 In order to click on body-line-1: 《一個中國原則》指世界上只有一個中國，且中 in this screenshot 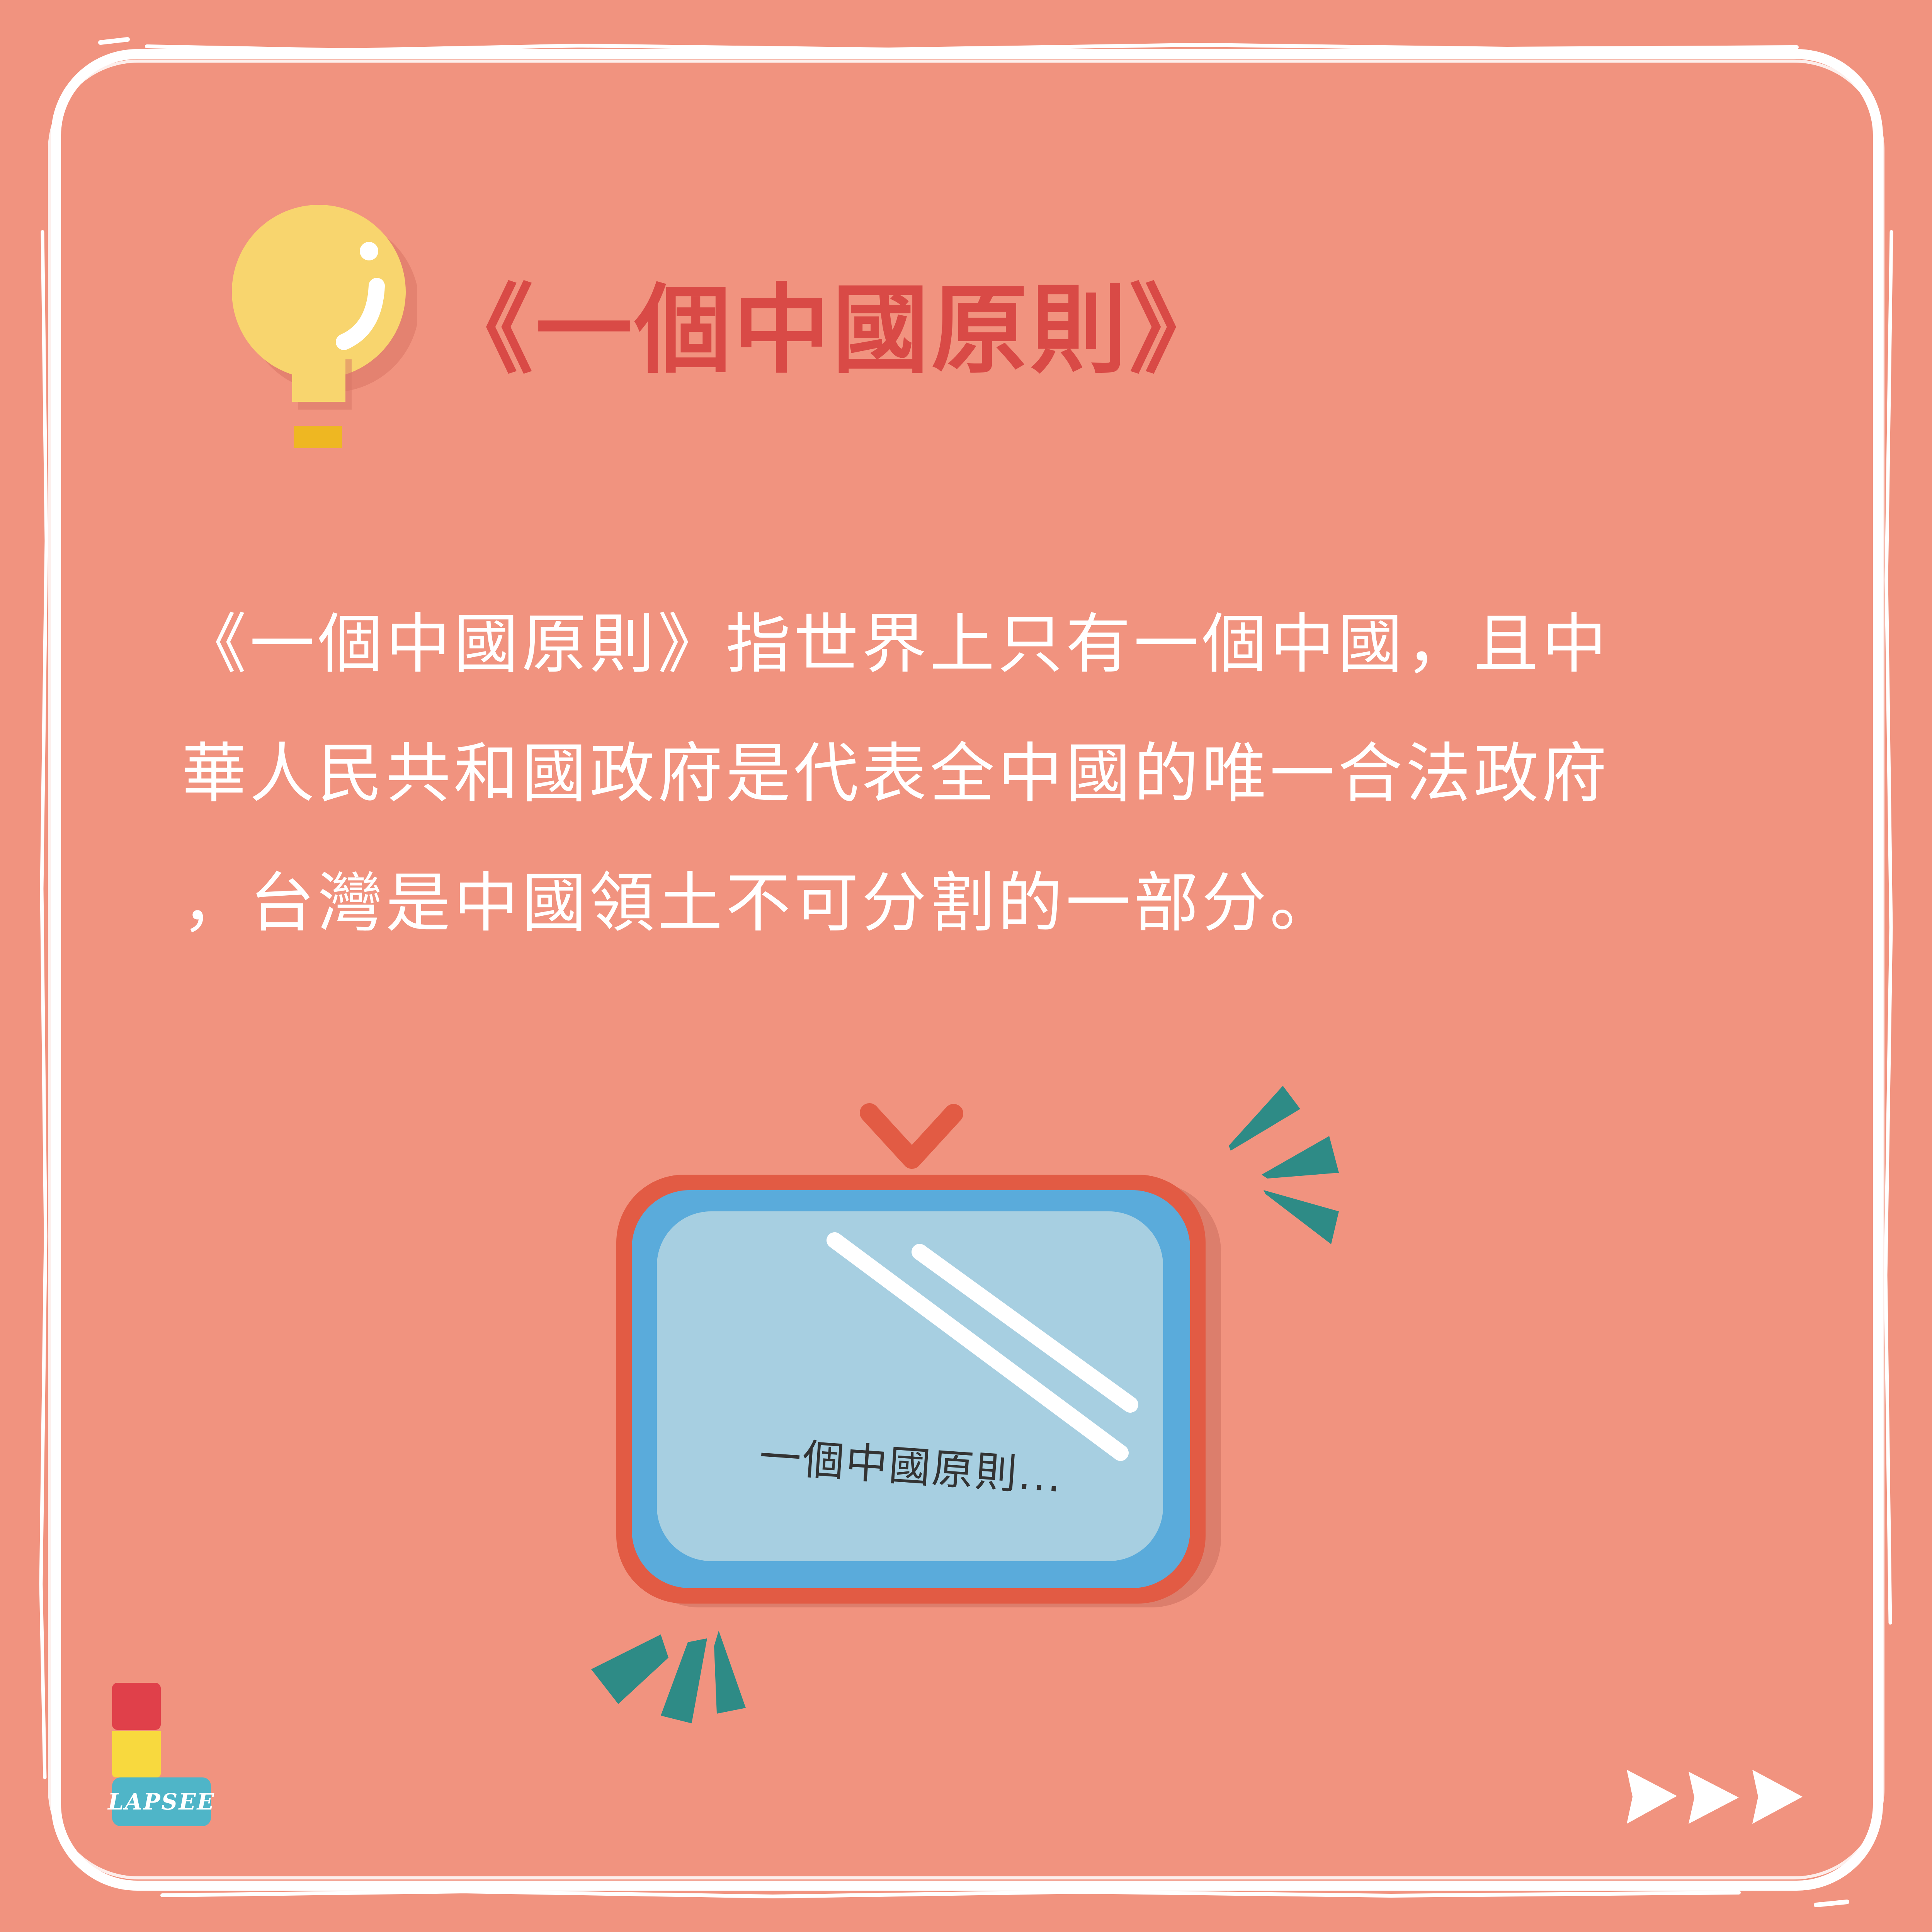, I will do `click(896, 644)`.